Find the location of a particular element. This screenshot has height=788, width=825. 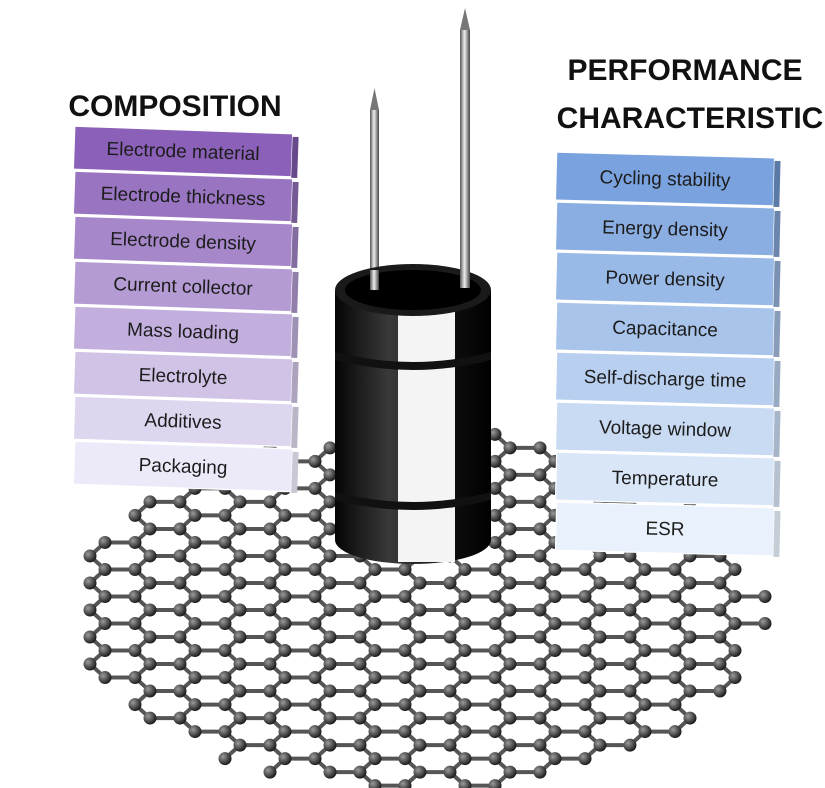

block: ESR is located at coordinates (667, 529).